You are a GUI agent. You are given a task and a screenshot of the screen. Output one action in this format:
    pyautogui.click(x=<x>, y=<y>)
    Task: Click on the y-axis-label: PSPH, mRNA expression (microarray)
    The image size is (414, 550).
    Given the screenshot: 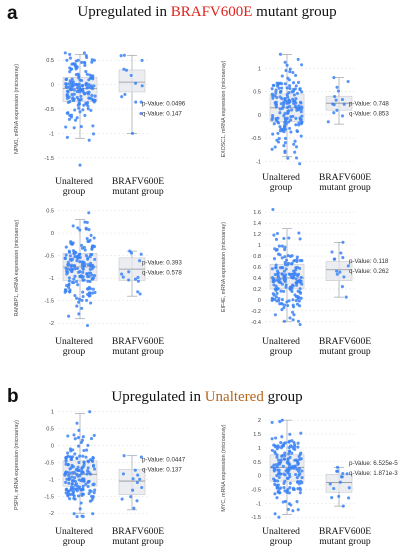 What is the action you would take?
    pyautogui.click(x=17, y=465)
    